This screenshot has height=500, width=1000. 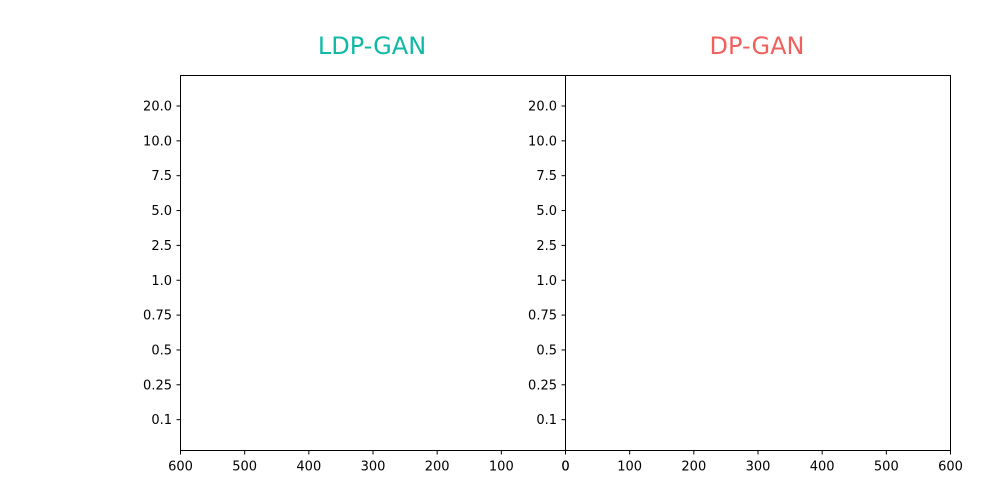 What do you see at coordinates (565, 467) in the screenshot?
I see `x-tick-label: 0` at bounding box center [565, 467].